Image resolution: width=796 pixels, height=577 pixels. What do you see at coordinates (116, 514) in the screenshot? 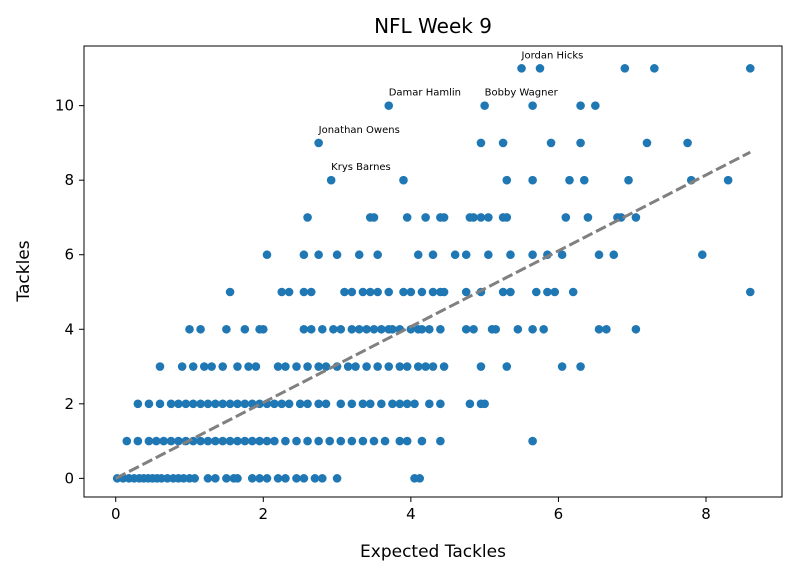
I see `x-tick-label: 0` at bounding box center [116, 514].